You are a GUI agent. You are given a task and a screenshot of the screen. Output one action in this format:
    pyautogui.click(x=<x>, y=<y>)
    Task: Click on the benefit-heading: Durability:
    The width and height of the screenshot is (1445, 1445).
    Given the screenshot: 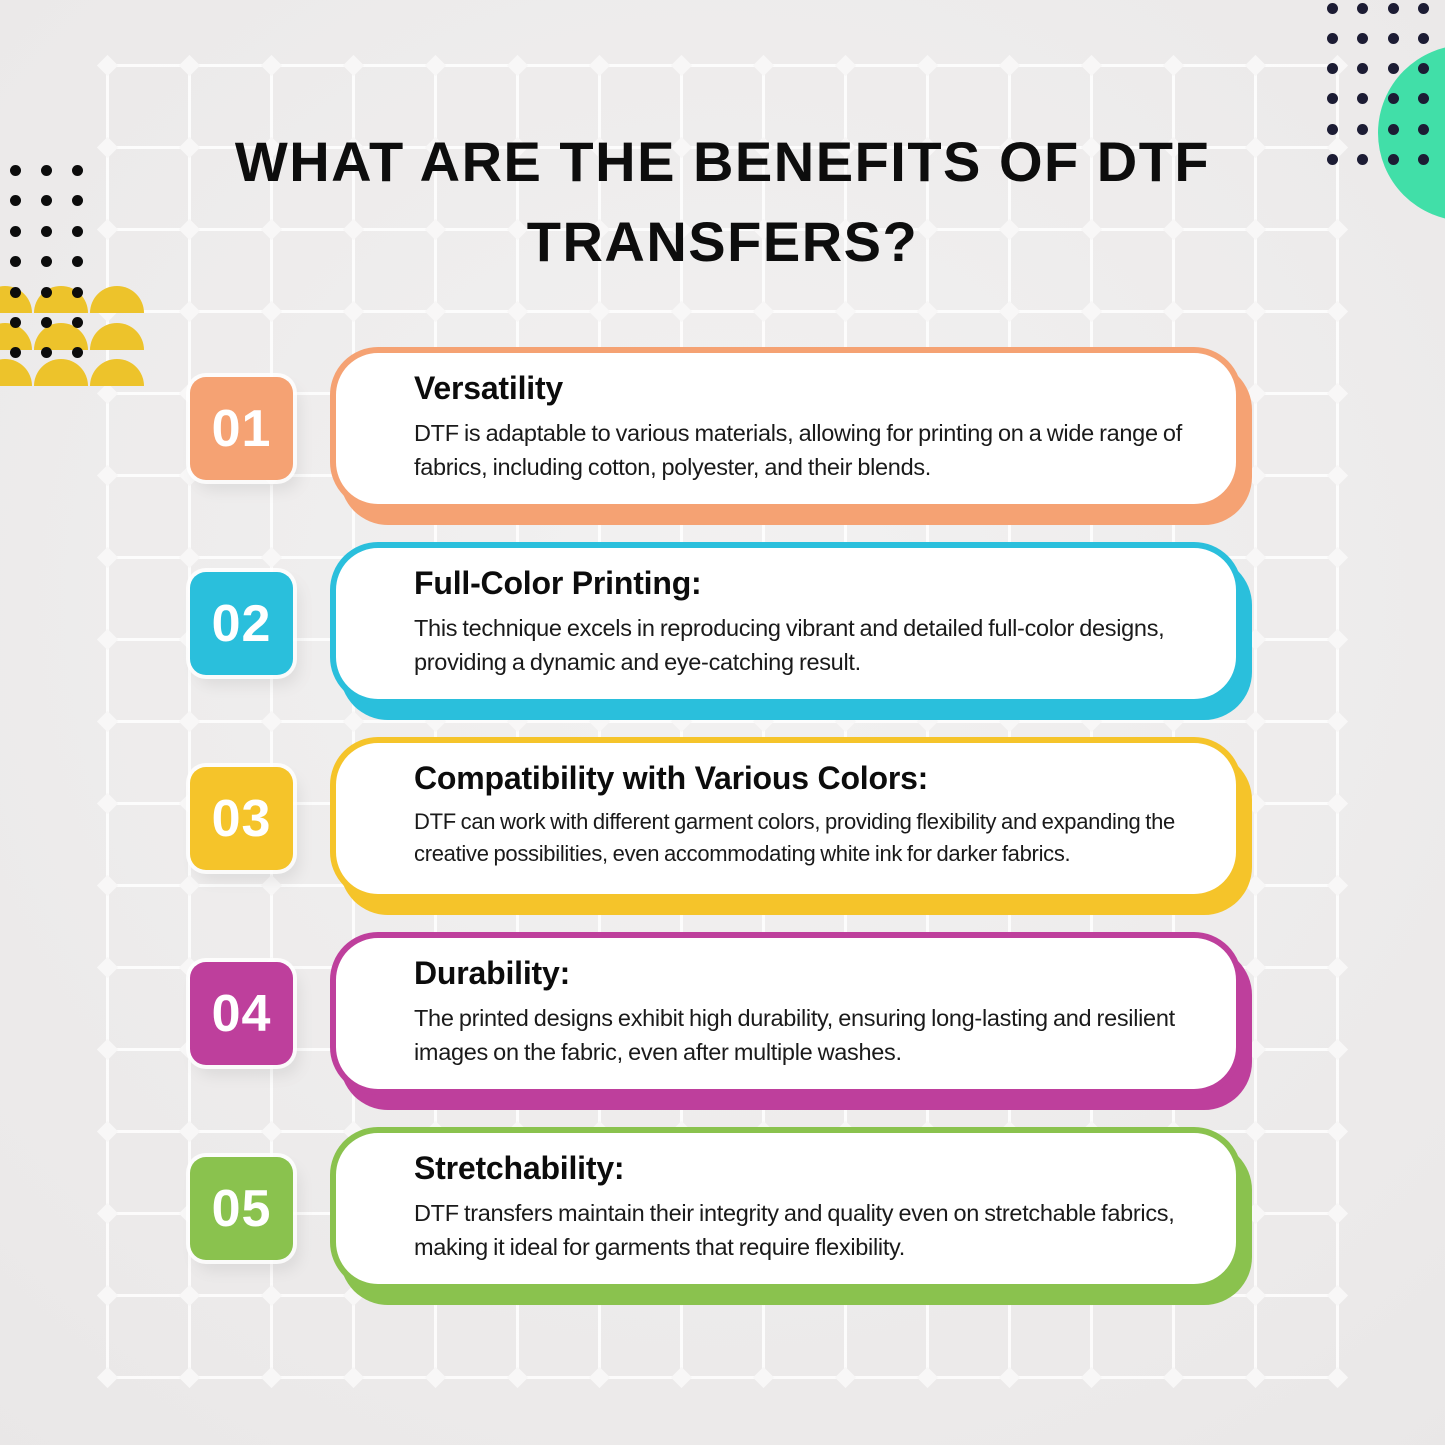 What is the action you would take?
    pyautogui.click(x=492, y=973)
    